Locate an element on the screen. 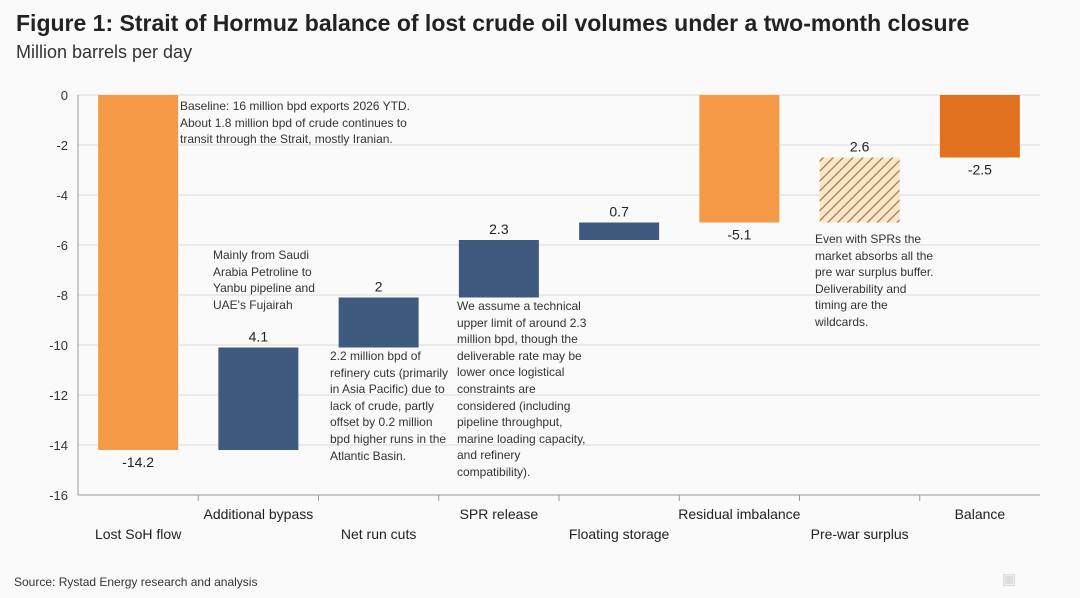 Image resolution: width=1080 pixels, height=598 pixels. y-tick-label: -4 is located at coordinates (62, 195).